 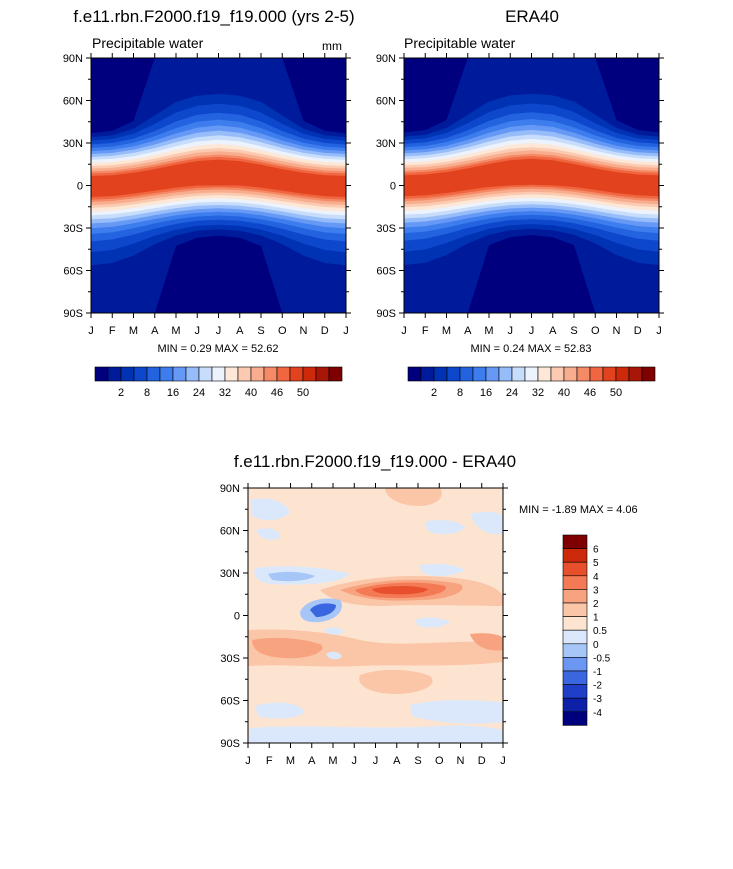 I want to click on era40-panel-x-tick-label: S, so click(x=573, y=331).